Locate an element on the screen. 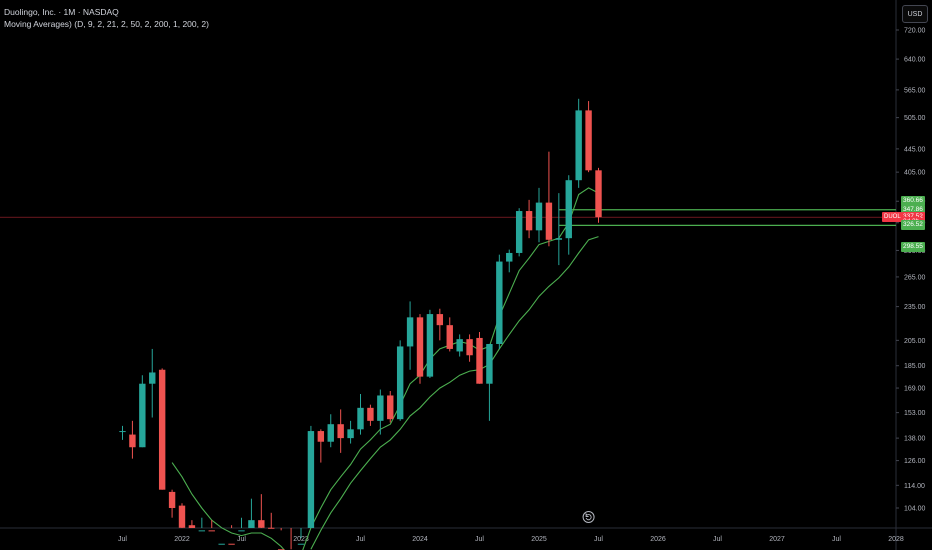  x-tick-label: 2024 is located at coordinates (420, 539).